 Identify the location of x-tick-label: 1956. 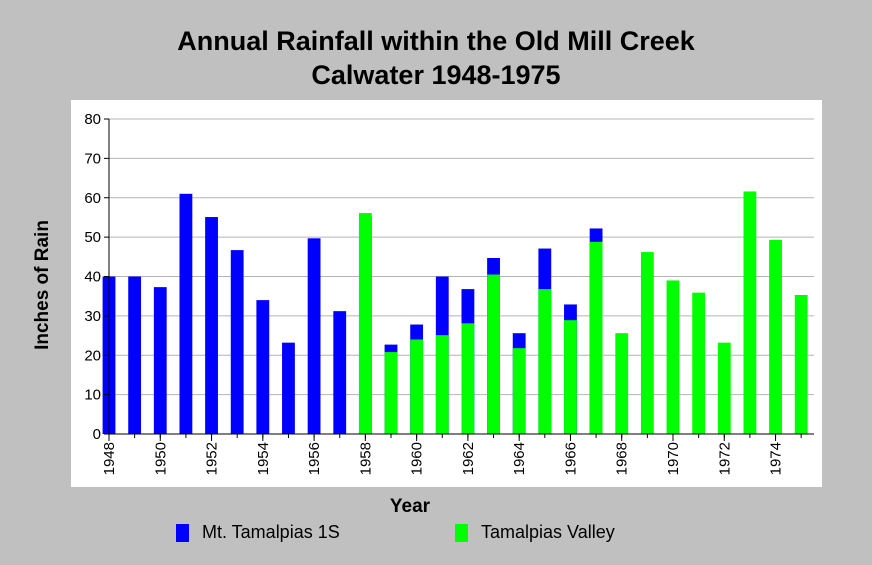
(314, 458).